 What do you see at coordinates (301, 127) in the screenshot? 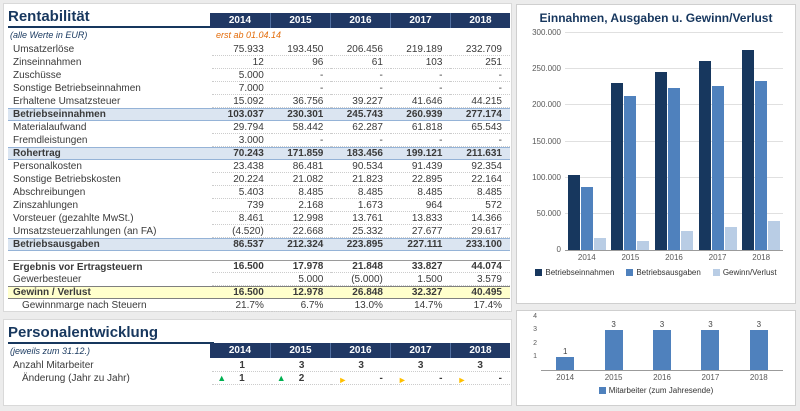
I see `cell-value: 58.442` at bounding box center [301, 127].